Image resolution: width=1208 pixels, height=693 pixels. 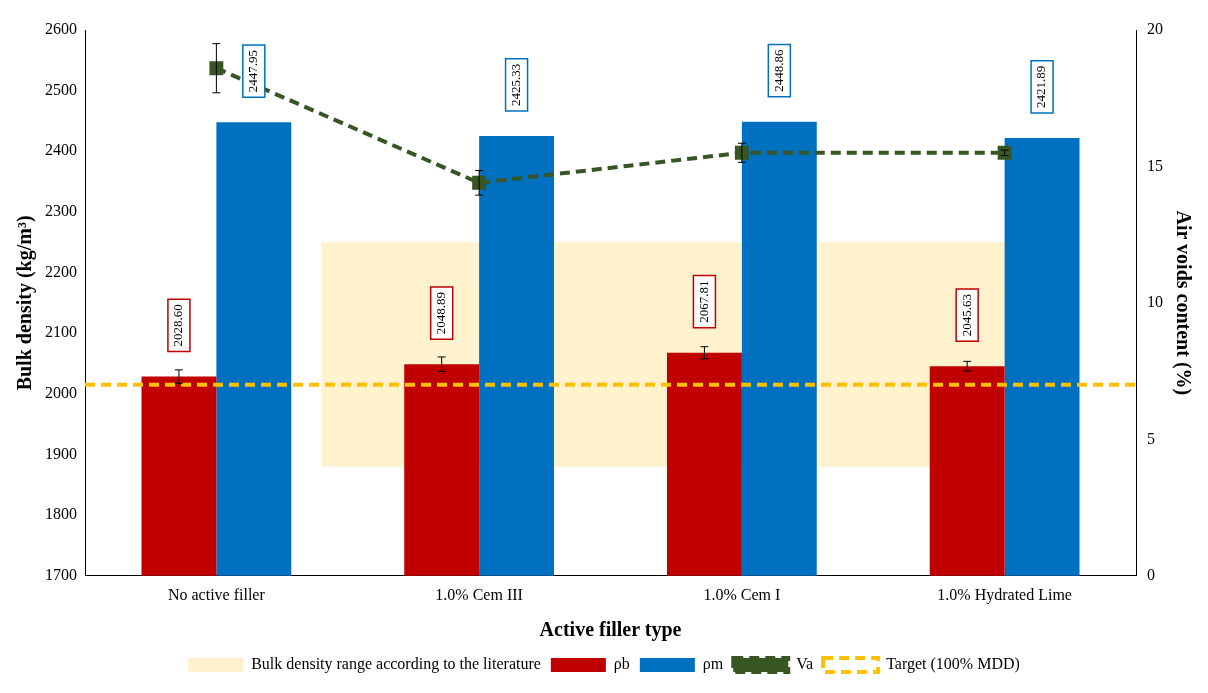 What do you see at coordinates (25, 303) in the screenshot?
I see `y-axis-title: Bulk density (kg/m³)` at bounding box center [25, 303].